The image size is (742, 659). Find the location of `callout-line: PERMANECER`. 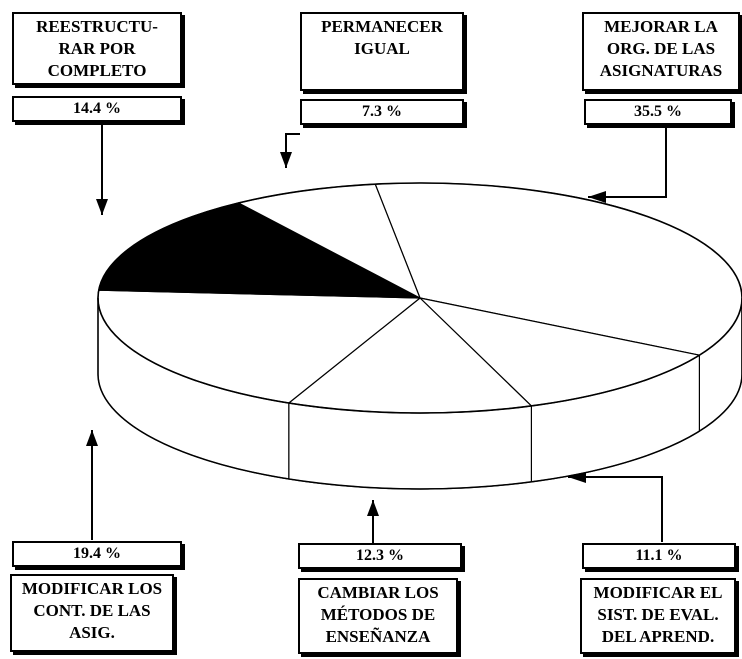

callout-line: PERMANECER is located at coordinates (382, 26).